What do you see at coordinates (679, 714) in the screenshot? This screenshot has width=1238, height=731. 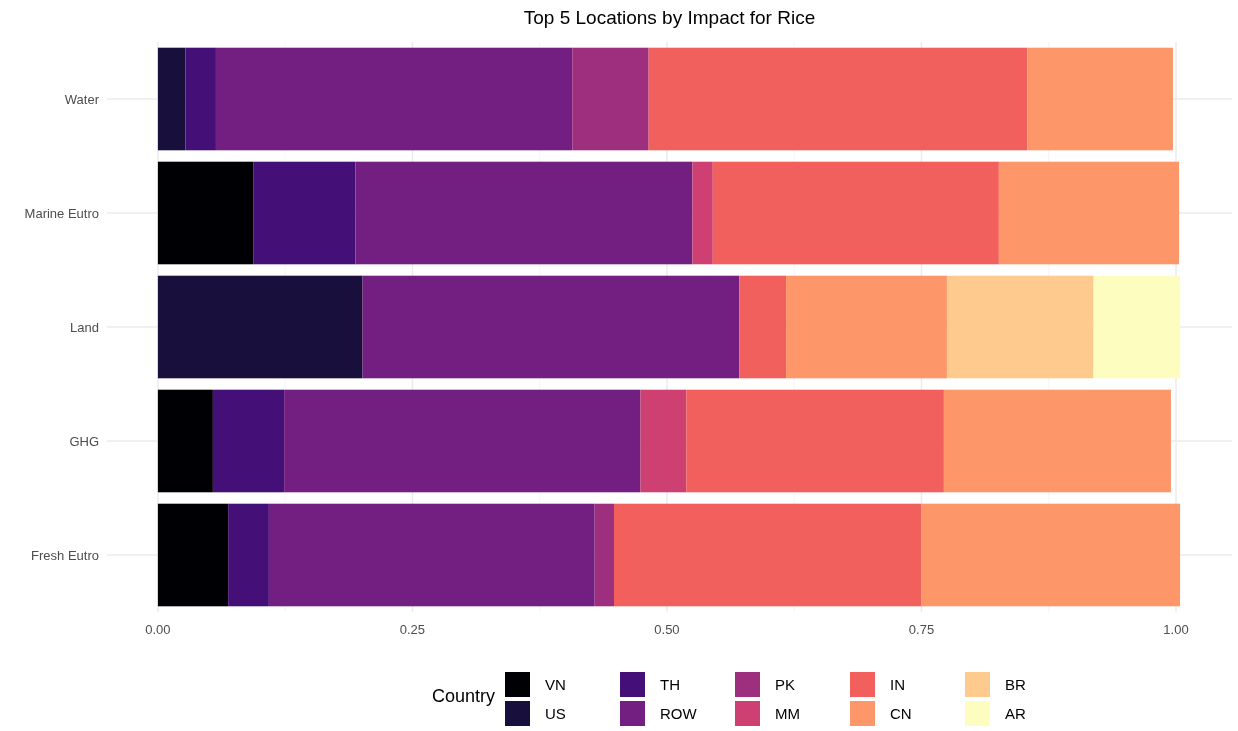 I see `legend-label: ROW` at bounding box center [679, 714].